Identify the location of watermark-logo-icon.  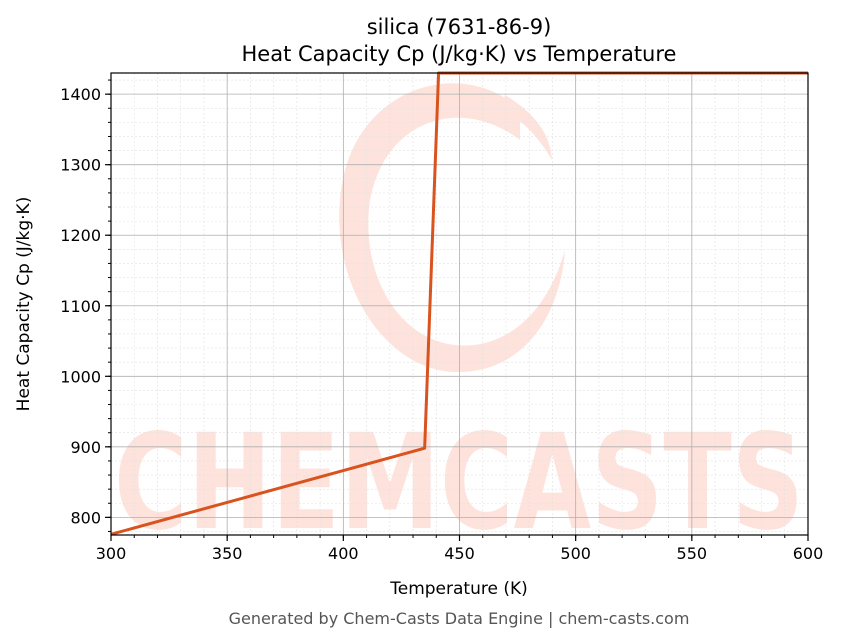
(452, 228).